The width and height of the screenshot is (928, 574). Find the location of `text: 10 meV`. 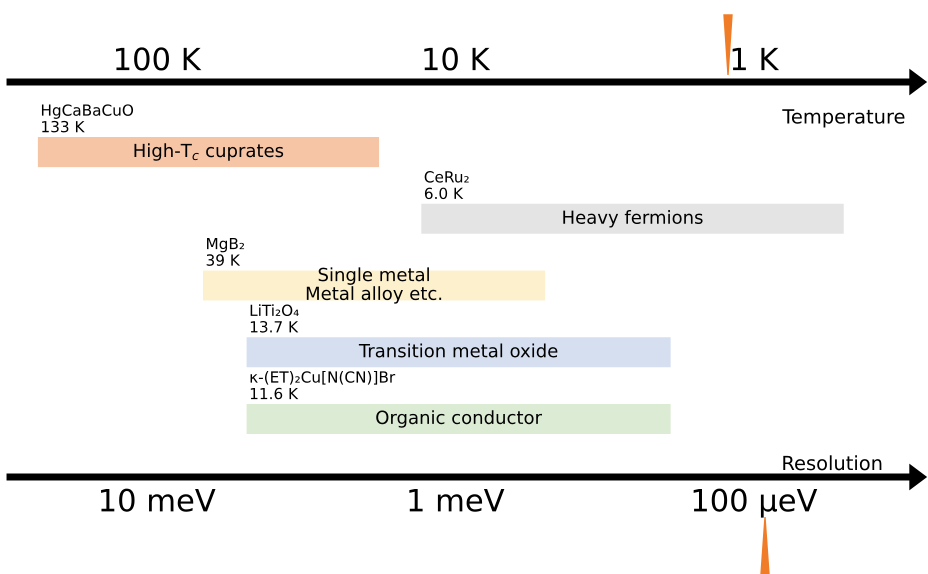

text: 10 meV is located at coordinates (158, 500).